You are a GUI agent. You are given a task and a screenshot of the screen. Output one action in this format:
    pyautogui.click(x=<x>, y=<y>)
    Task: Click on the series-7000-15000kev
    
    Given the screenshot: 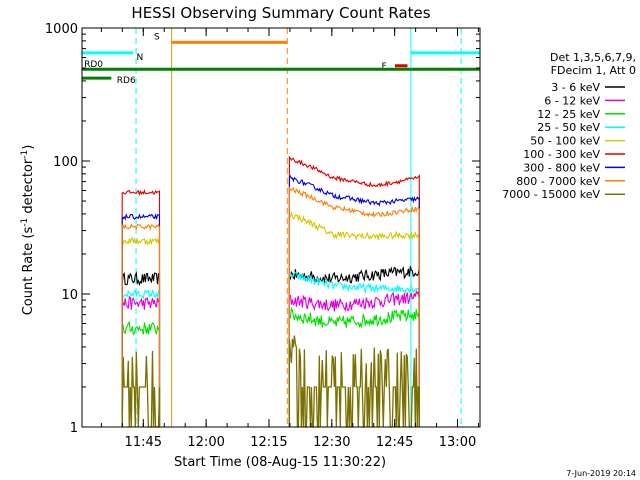 What is the action you would take?
    pyautogui.click(x=270, y=381)
    